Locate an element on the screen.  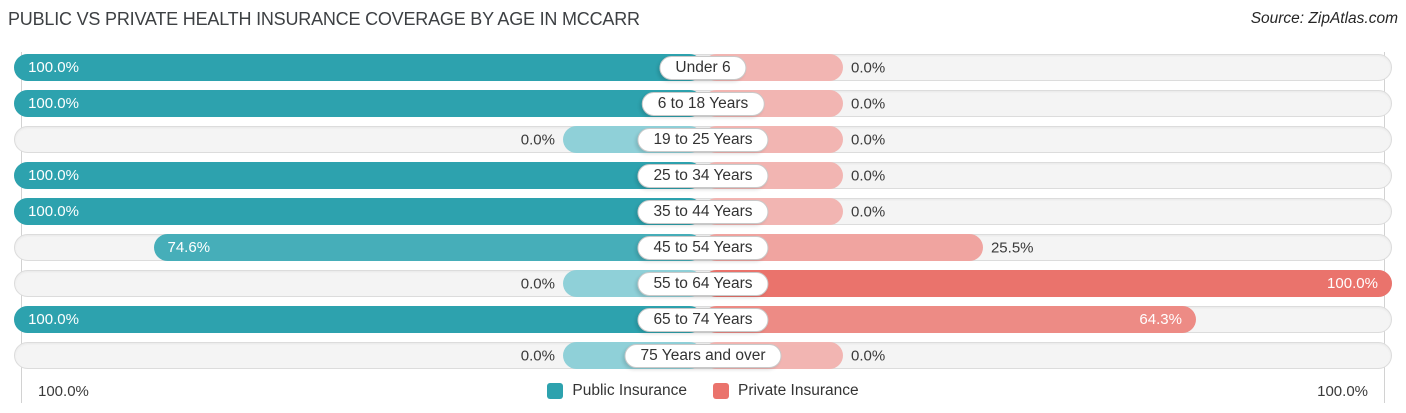
age-group-label: 65 to 74 Years is located at coordinates (703, 319).